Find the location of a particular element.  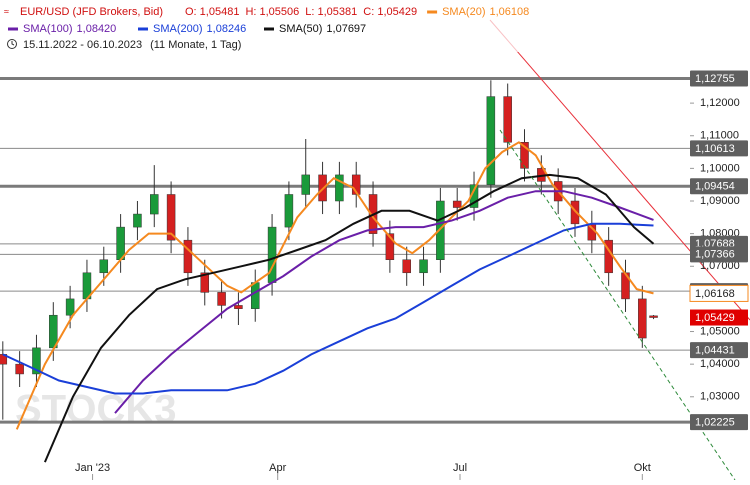

legend-name: SMA(100) is located at coordinates (48, 29).